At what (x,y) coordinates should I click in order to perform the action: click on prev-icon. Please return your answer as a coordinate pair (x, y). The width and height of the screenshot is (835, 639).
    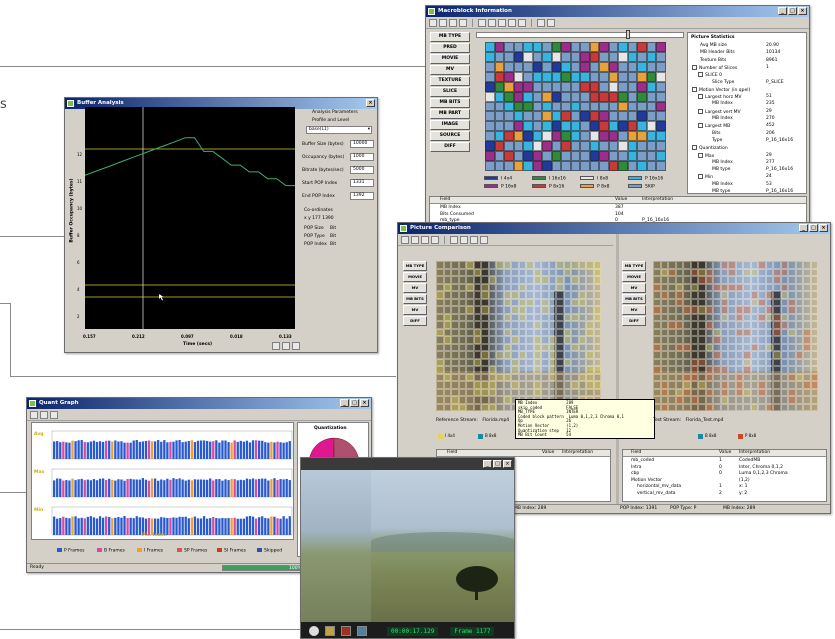
    Looking at the image, I should click on (276, 346).